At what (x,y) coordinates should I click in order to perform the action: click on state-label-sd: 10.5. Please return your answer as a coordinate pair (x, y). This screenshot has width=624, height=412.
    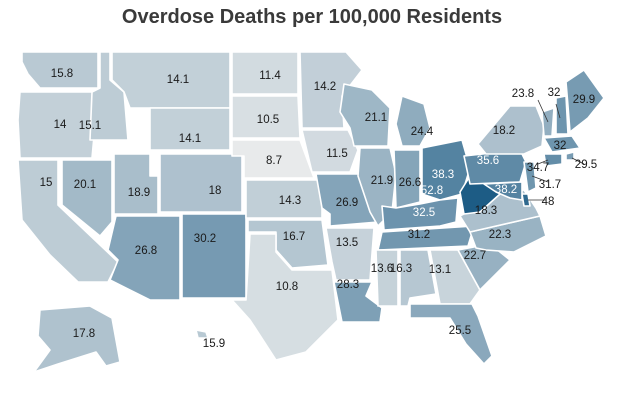
    Looking at the image, I should click on (268, 120).